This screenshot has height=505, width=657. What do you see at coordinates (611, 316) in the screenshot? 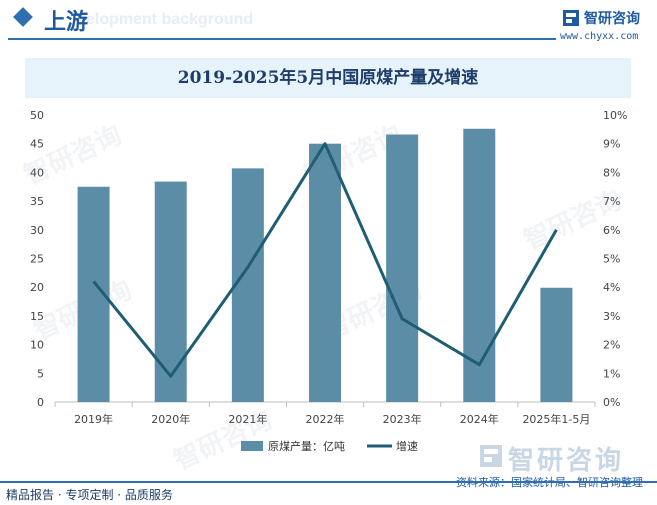
I see `y-right-tick-label: 3%` at bounding box center [611, 316].